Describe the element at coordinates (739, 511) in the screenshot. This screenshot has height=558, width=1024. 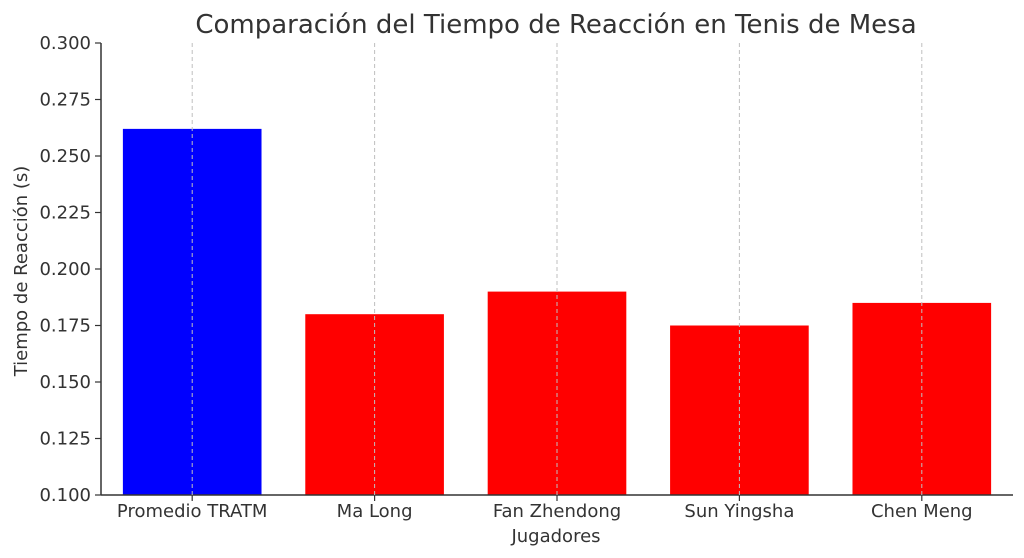
I see `x-tick-label: Sun Yingsha` at that location.